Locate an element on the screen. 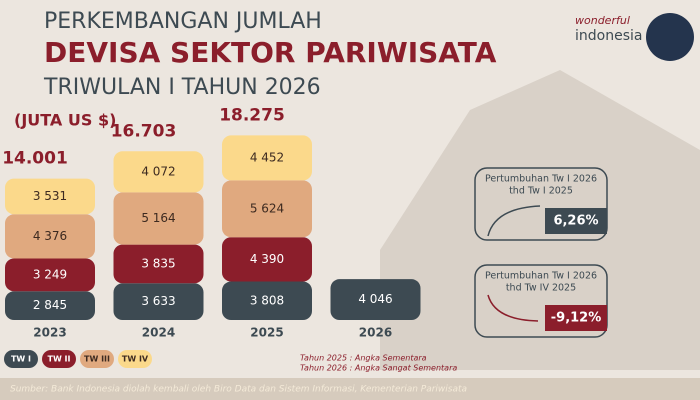 The width and height of the screenshot is (700, 400). growth-value: -9,12% is located at coordinates (576, 318).